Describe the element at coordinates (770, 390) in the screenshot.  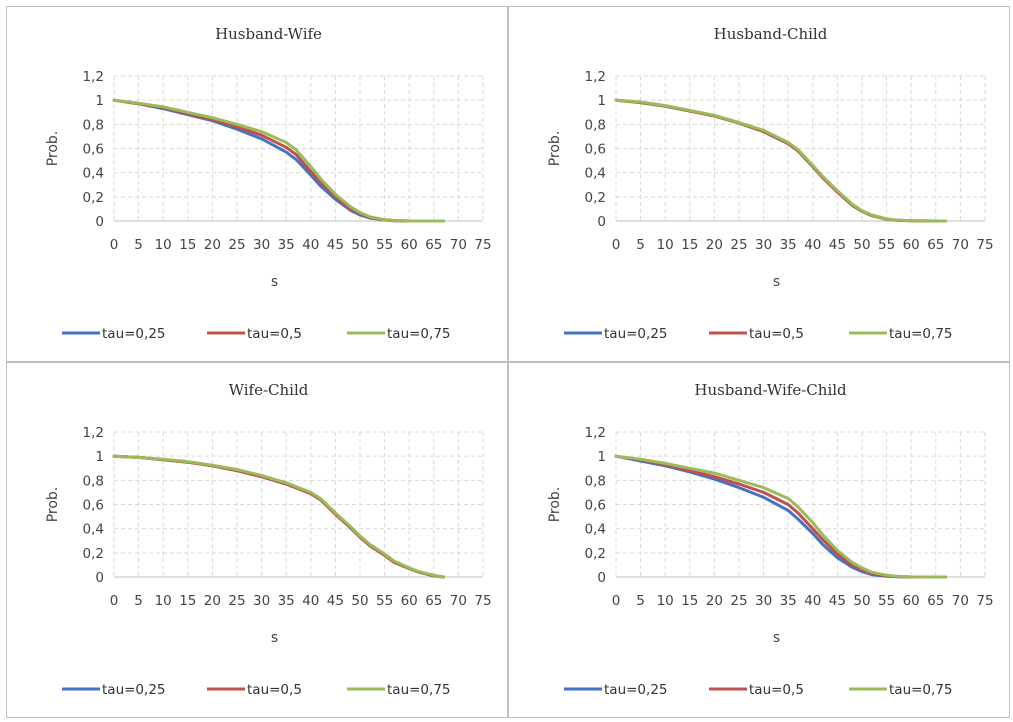
I see `chart-title: Husband-Wife-Child` at that location.